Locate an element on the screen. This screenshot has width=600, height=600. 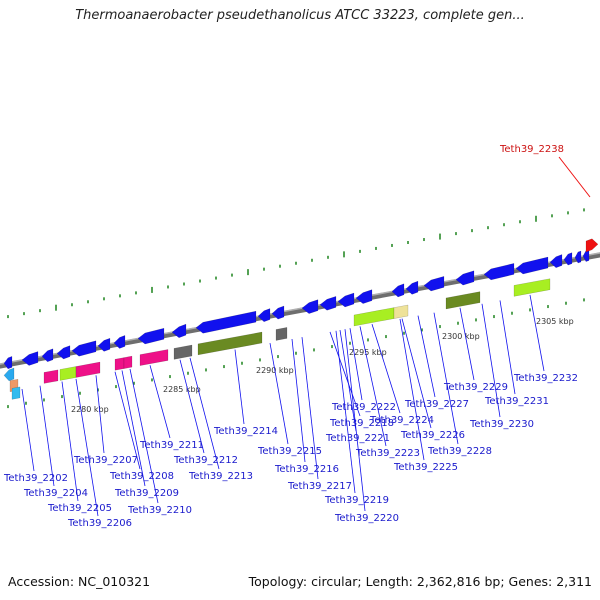
gene-label: Teth39_2232 is located at coordinates (545, 378).